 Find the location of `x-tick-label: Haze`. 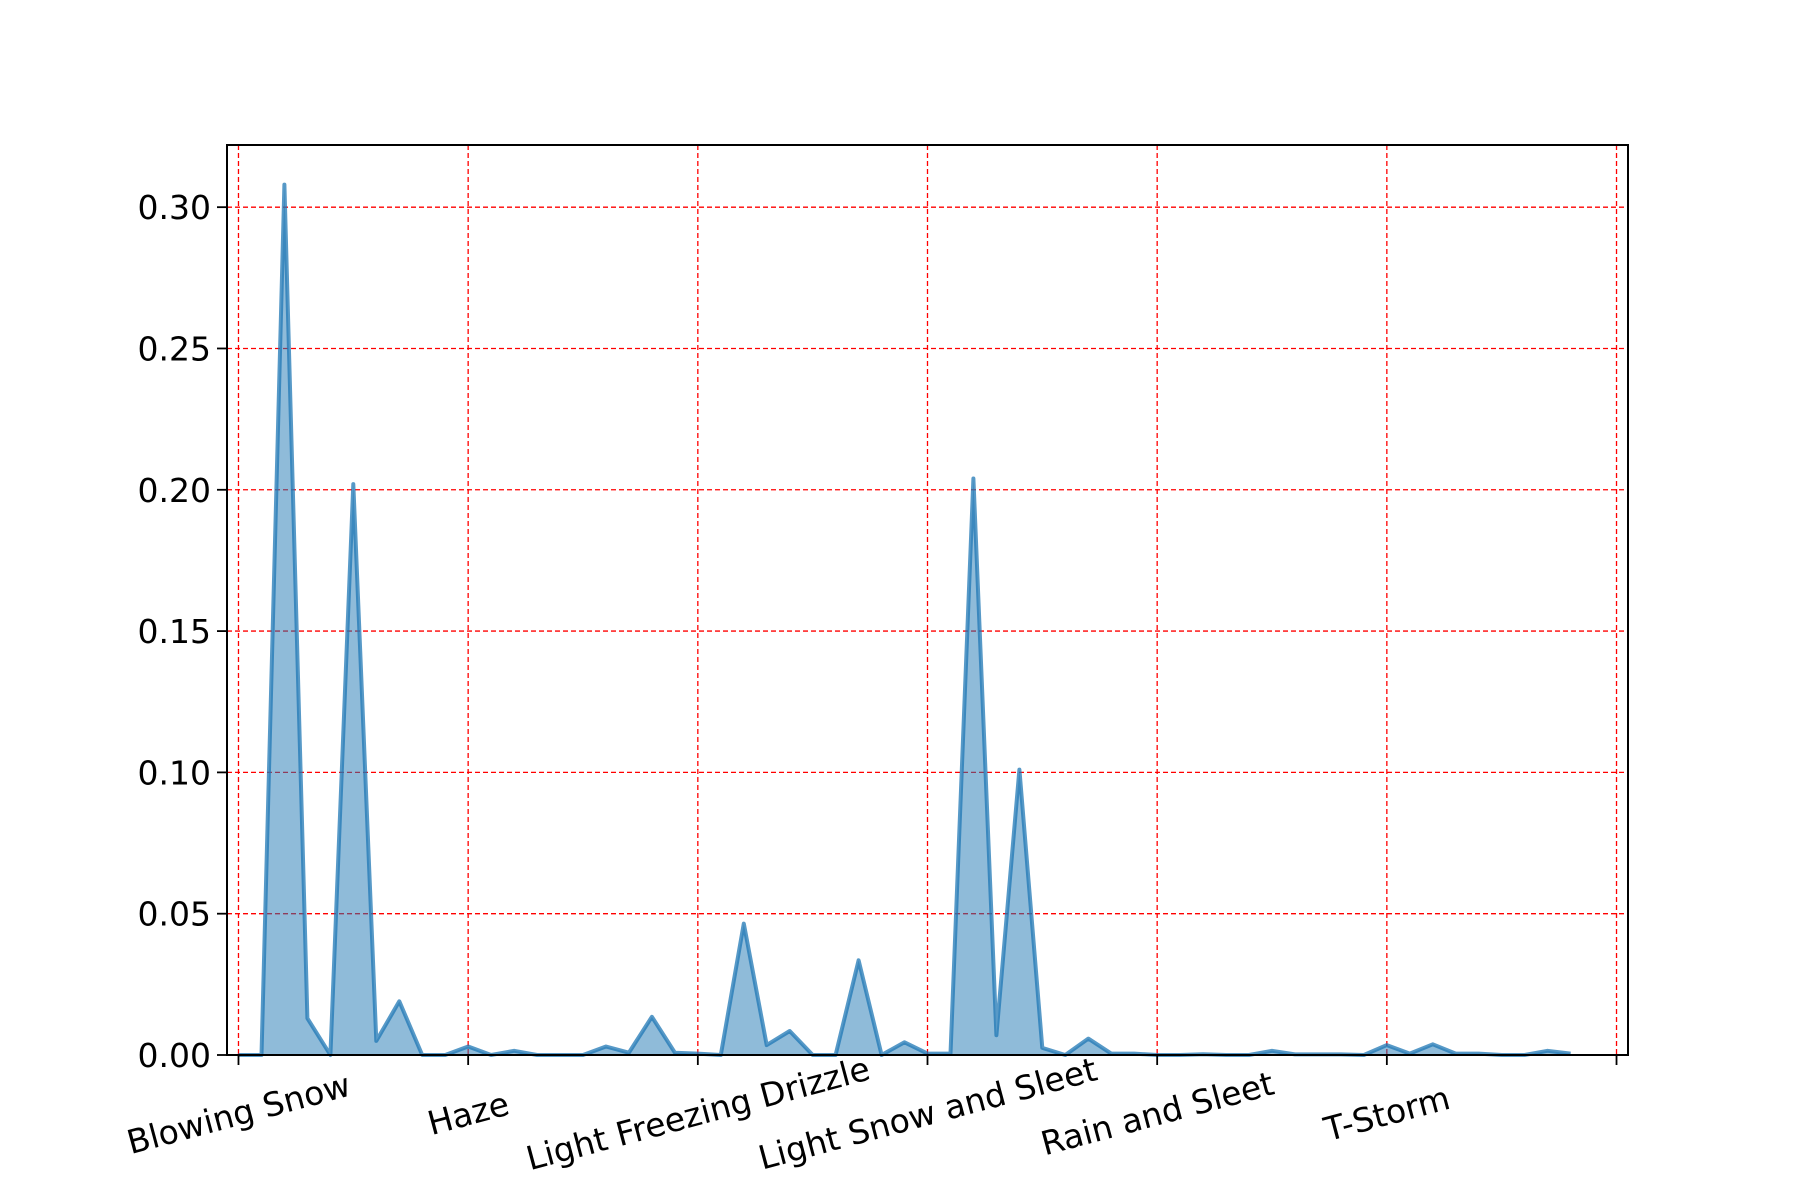

x-tick-label: Haze is located at coordinates (468, 1113).